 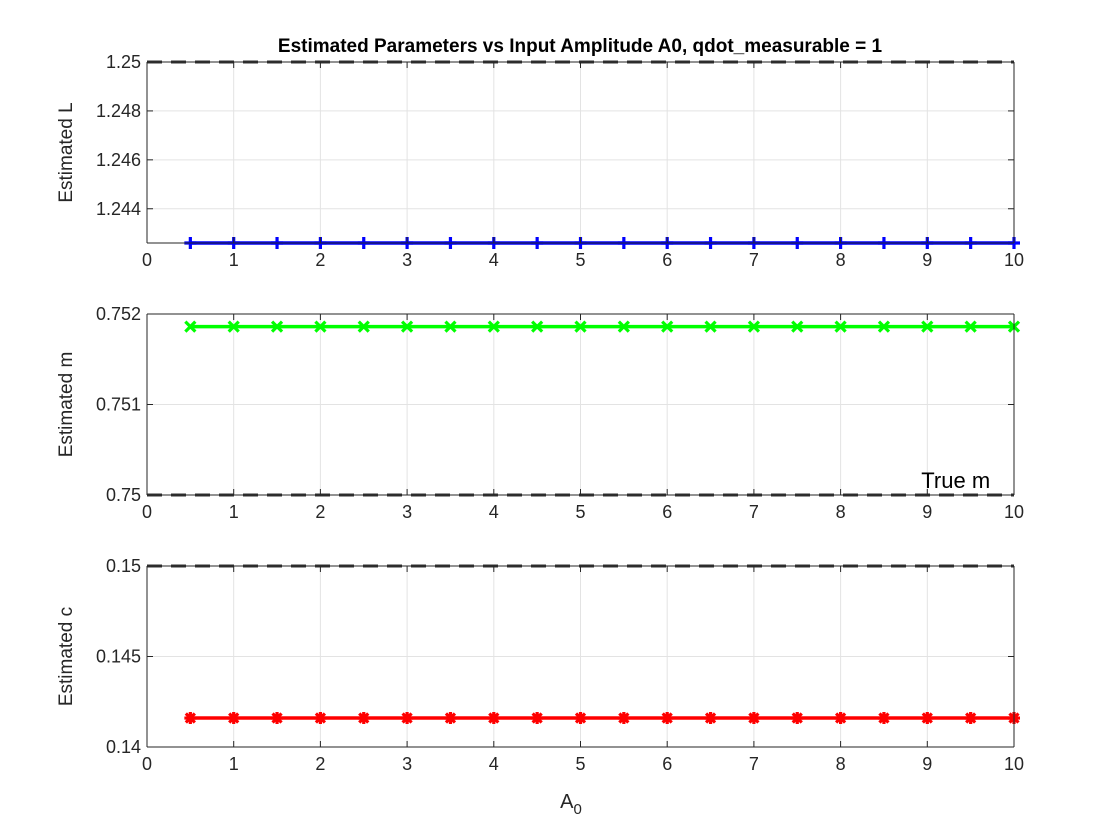 What do you see at coordinates (118, 657) in the screenshot?
I see `y-tick-label: 0.145` at bounding box center [118, 657].